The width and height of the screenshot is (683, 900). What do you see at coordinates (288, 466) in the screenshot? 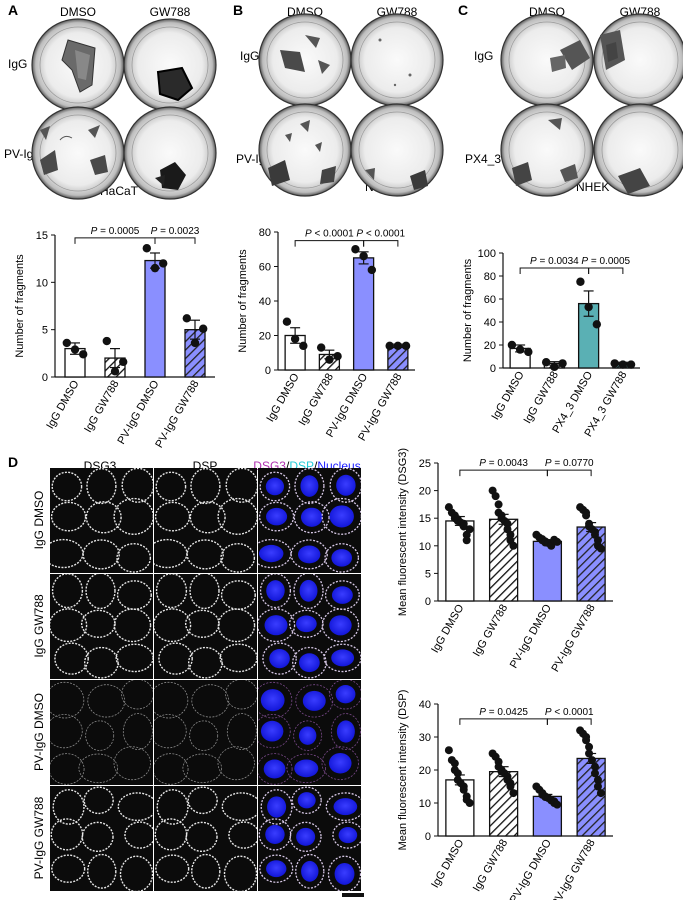
I see `merge-label-sep1: /` at bounding box center [288, 466].